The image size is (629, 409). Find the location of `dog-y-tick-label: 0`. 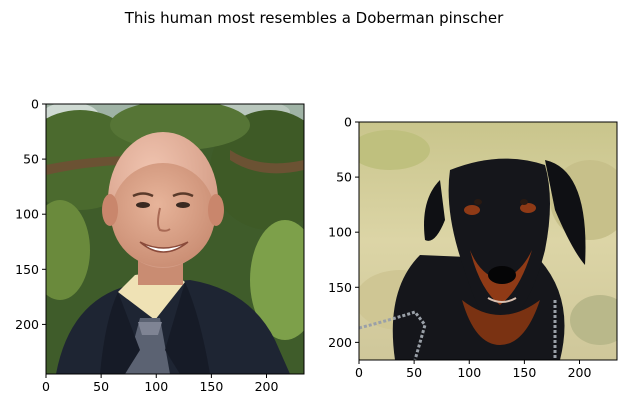

dog-y-tick-label: 0 is located at coordinates (348, 122).